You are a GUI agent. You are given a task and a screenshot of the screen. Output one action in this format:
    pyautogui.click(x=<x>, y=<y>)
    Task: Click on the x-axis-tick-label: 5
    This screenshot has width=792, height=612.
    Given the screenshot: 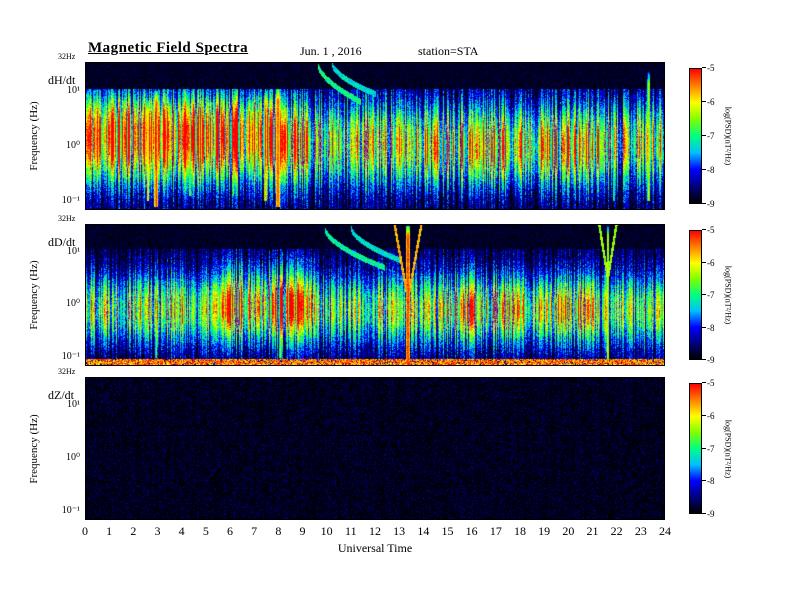 What is the action you would take?
    pyautogui.click(x=205, y=531)
    